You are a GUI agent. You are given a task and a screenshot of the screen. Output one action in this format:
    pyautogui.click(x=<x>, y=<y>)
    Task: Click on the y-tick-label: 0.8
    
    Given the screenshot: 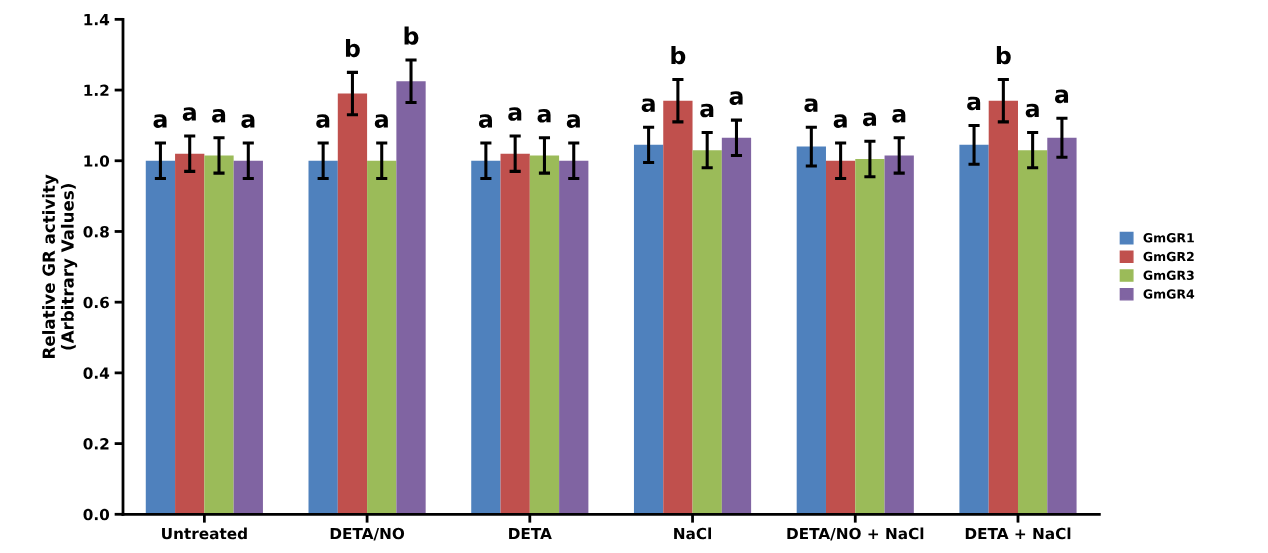 What is the action you would take?
    pyautogui.click(x=96, y=231)
    